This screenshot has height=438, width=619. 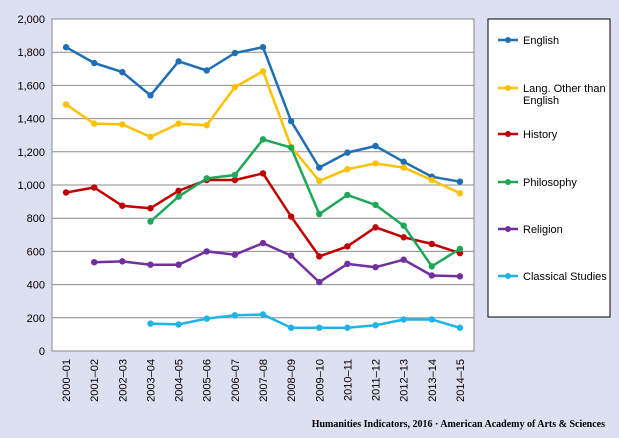 What do you see at coordinates (42, 352) in the screenshot?
I see `y-tick-label: 0` at bounding box center [42, 352].